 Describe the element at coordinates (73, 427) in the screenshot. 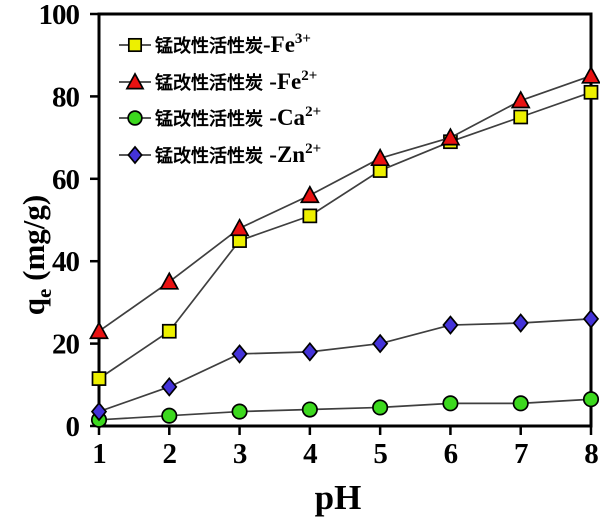

I see `y-tick-label: 0` at that location.